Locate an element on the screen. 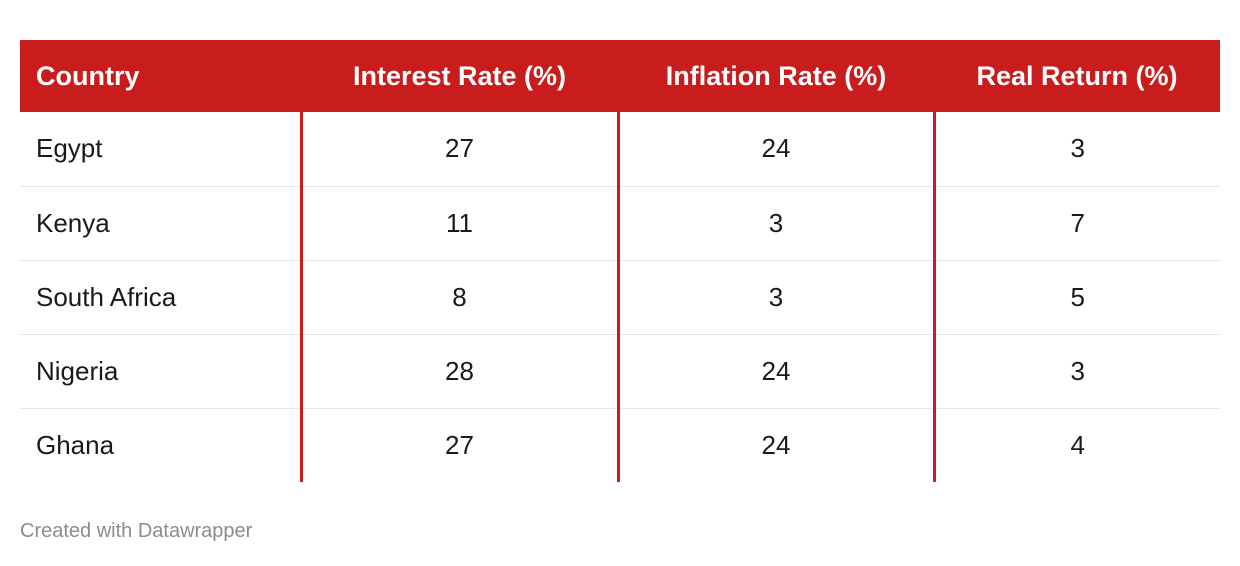 The image size is (1240, 566). table-row: Egypt 27 24 3 is located at coordinates (620, 149).